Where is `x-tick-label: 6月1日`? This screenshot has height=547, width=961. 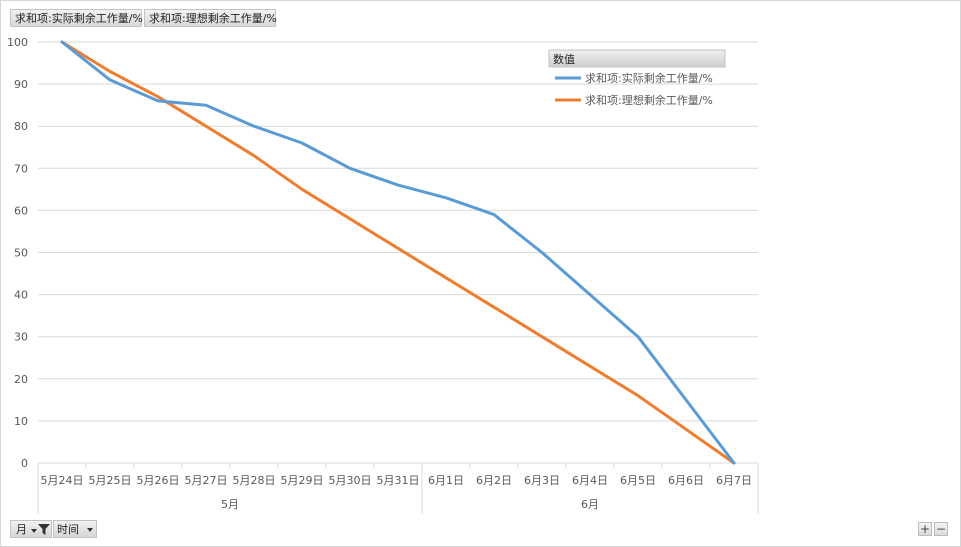 x-tick-label: 6月1日 is located at coordinates (446, 480).